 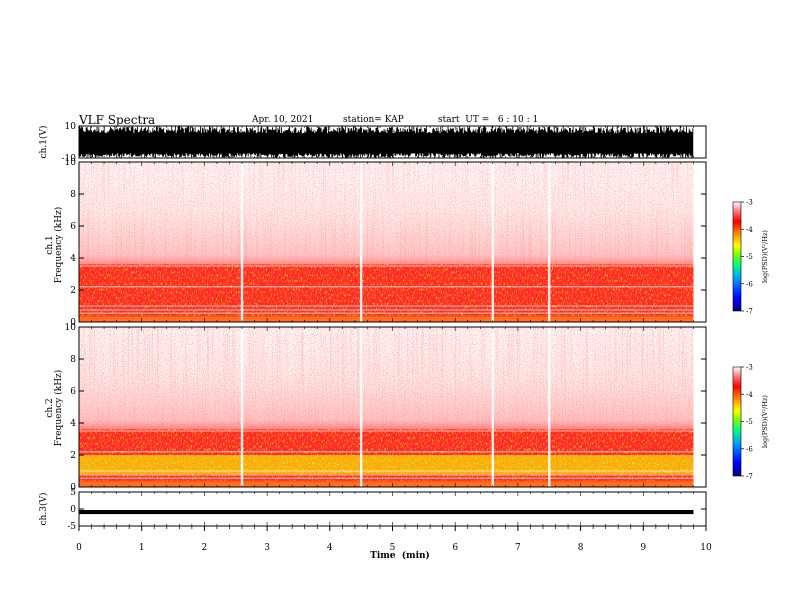 What do you see at coordinates (518, 548) in the screenshot?
I see `time-tick-label: 7` at bounding box center [518, 548].